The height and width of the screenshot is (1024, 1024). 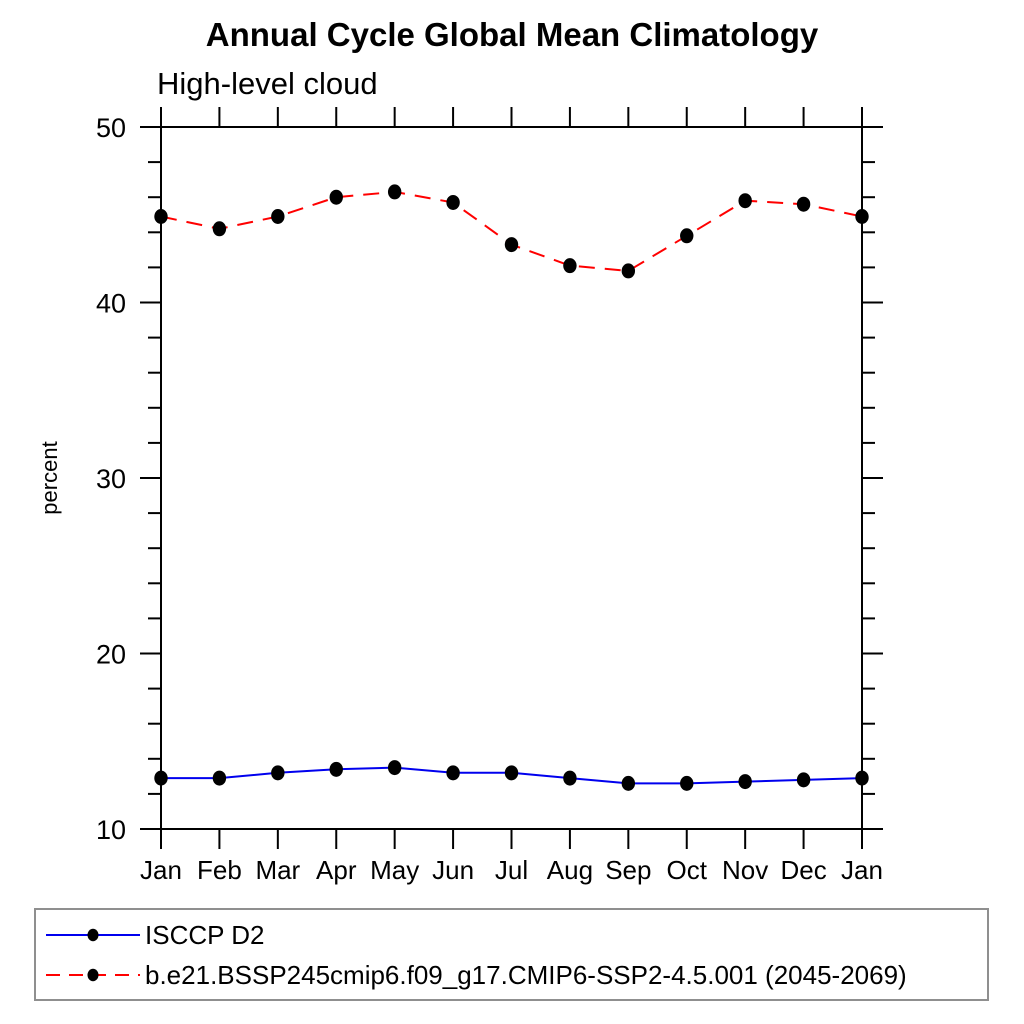 What do you see at coordinates (111, 655) in the screenshot?
I see `y-tick-label: 20` at bounding box center [111, 655].